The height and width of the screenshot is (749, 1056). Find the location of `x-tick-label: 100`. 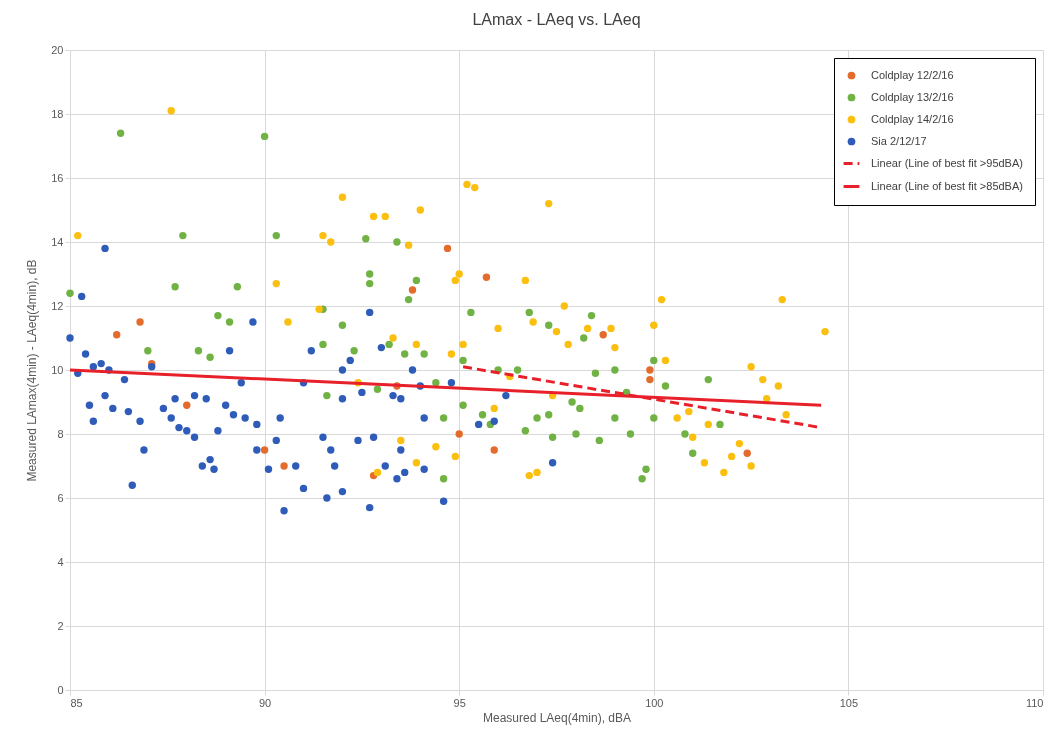

x-tick-label: 100 is located at coordinates (654, 702).